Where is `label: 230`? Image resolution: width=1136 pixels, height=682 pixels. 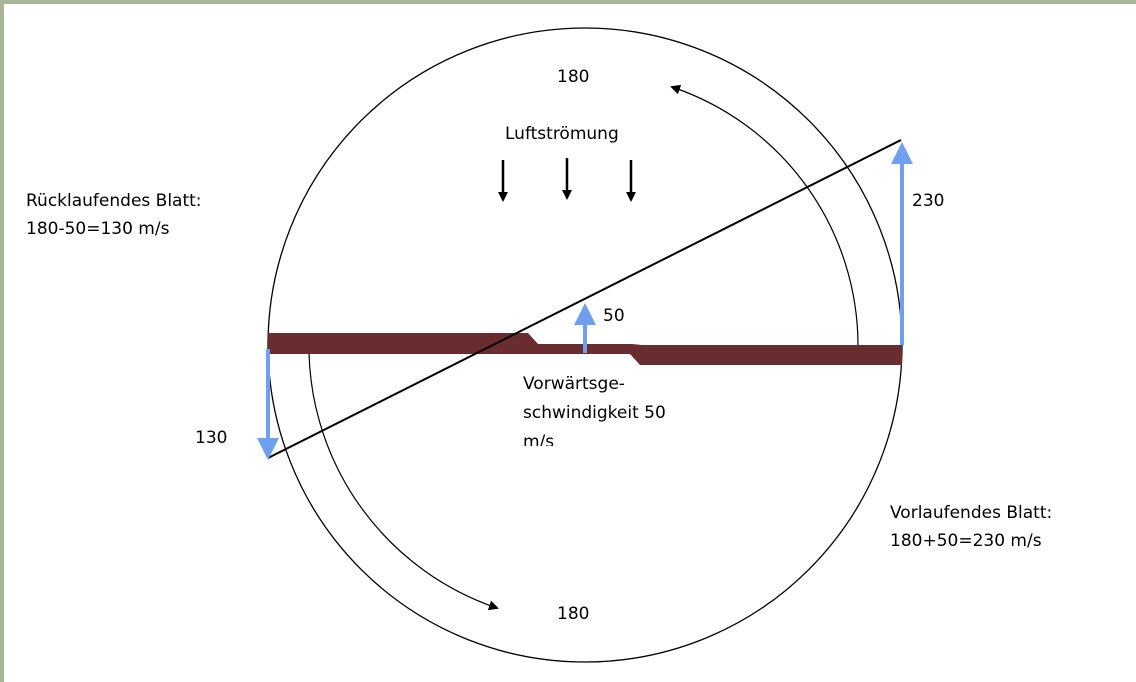
label: 230 is located at coordinates (928, 201).